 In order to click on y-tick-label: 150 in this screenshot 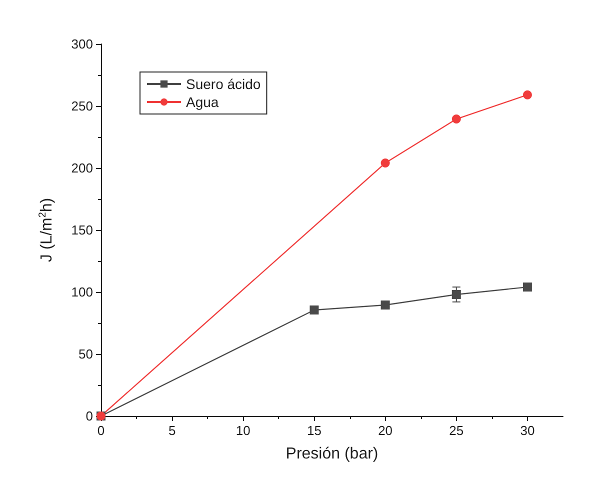, I will do `click(82, 230)`.